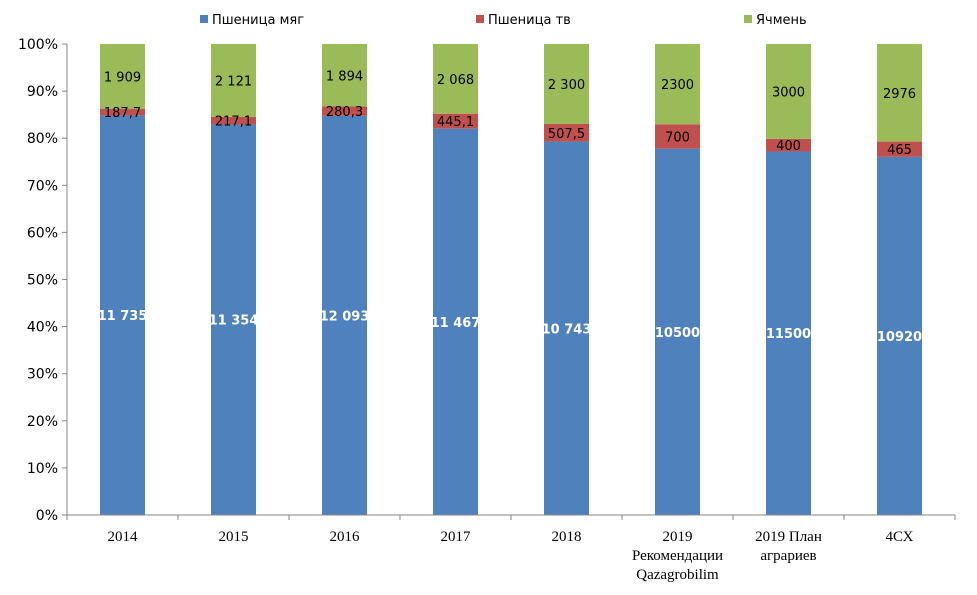 The height and width of the screenshot is (595, 977). I want to click on x-tick-label: 2019 План аграриев, so click(788, 546).